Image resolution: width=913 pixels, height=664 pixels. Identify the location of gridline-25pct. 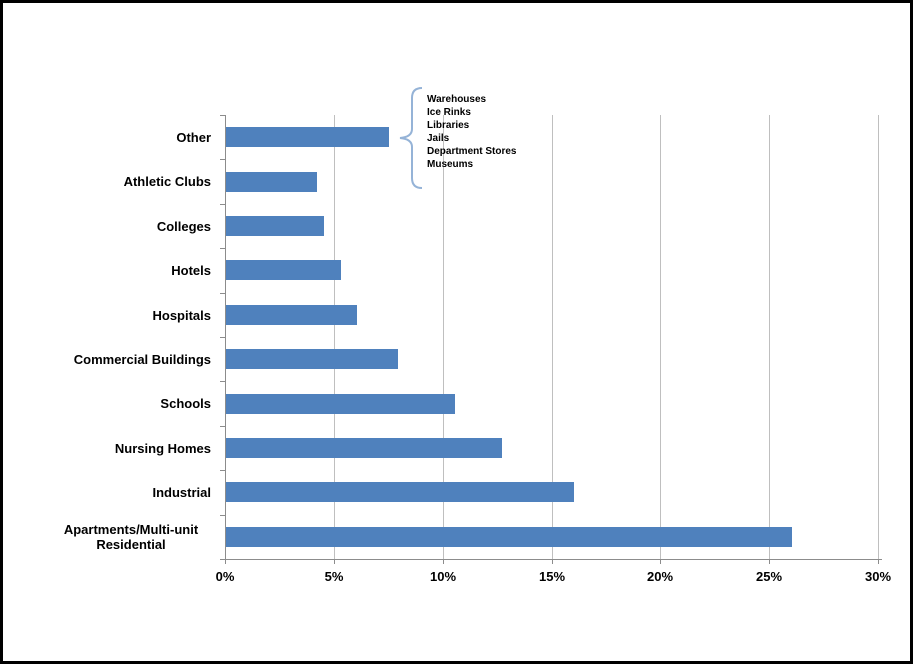
(769, 337).